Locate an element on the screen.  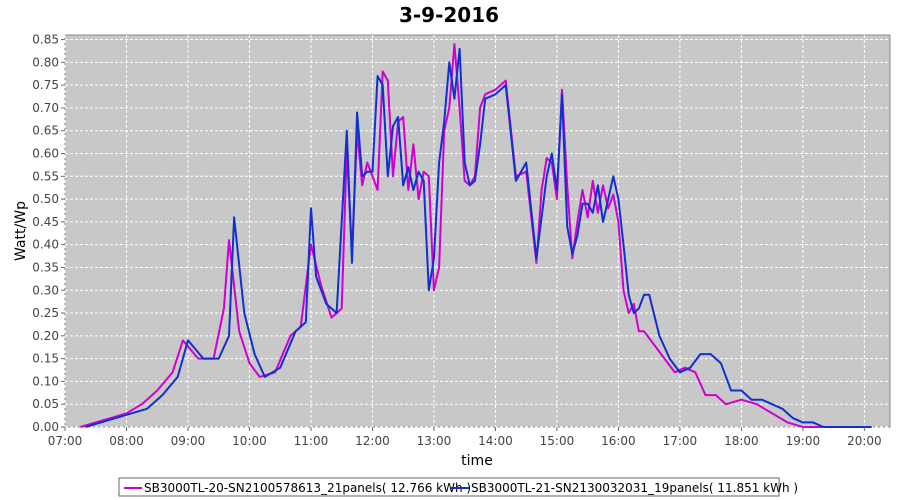
x-tick-label: 19:00 is located at coordinates (803, 441).